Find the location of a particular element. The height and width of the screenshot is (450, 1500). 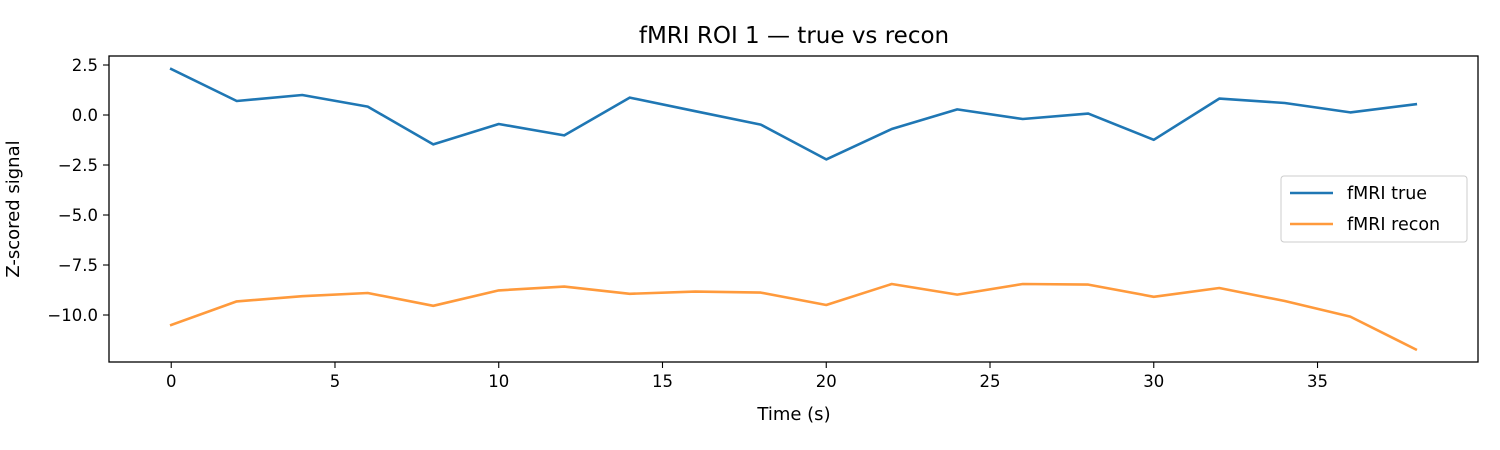

y-tick-label: 0.0 is located at coordinates (85, 115).